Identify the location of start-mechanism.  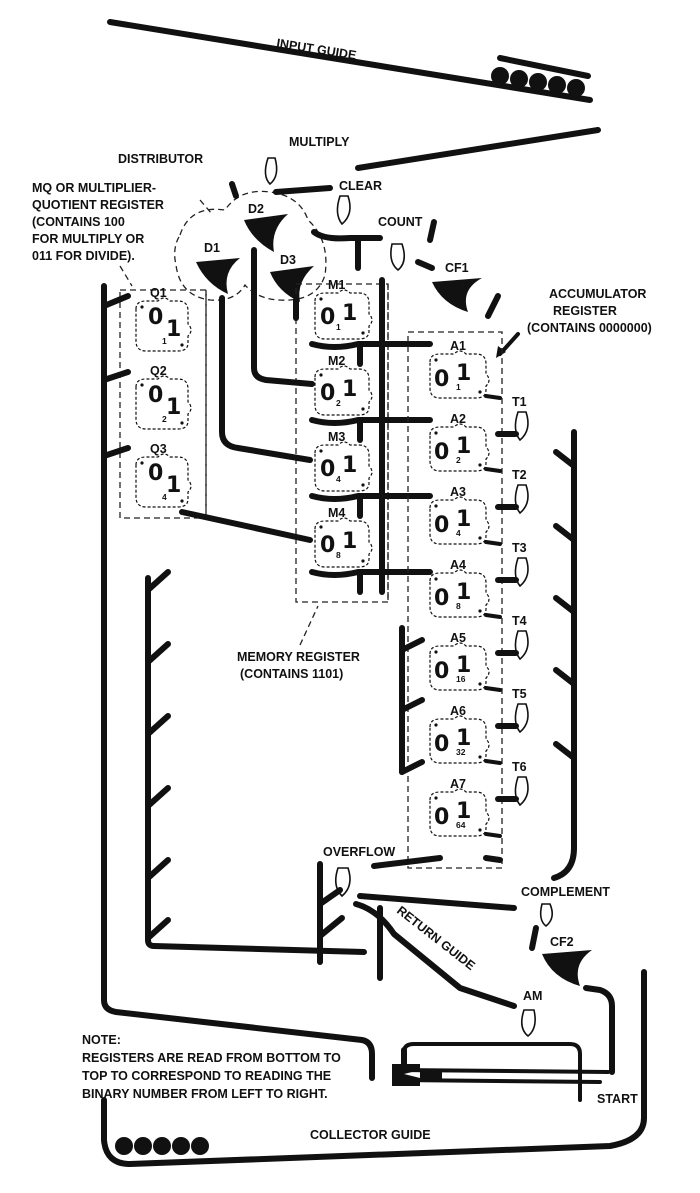
(501, 1072).